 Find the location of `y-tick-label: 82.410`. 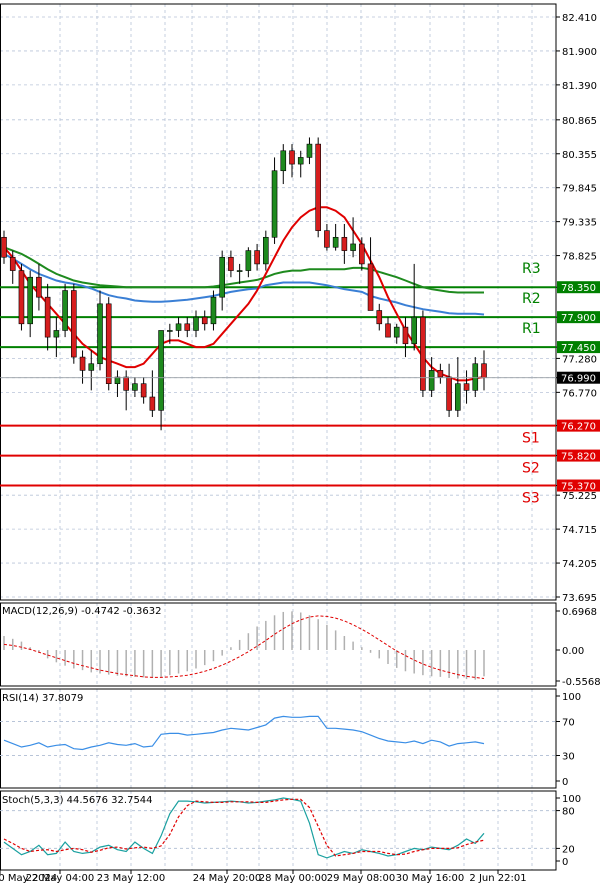

y-tick-label: 82.410 is located at coordinates (579, 18).